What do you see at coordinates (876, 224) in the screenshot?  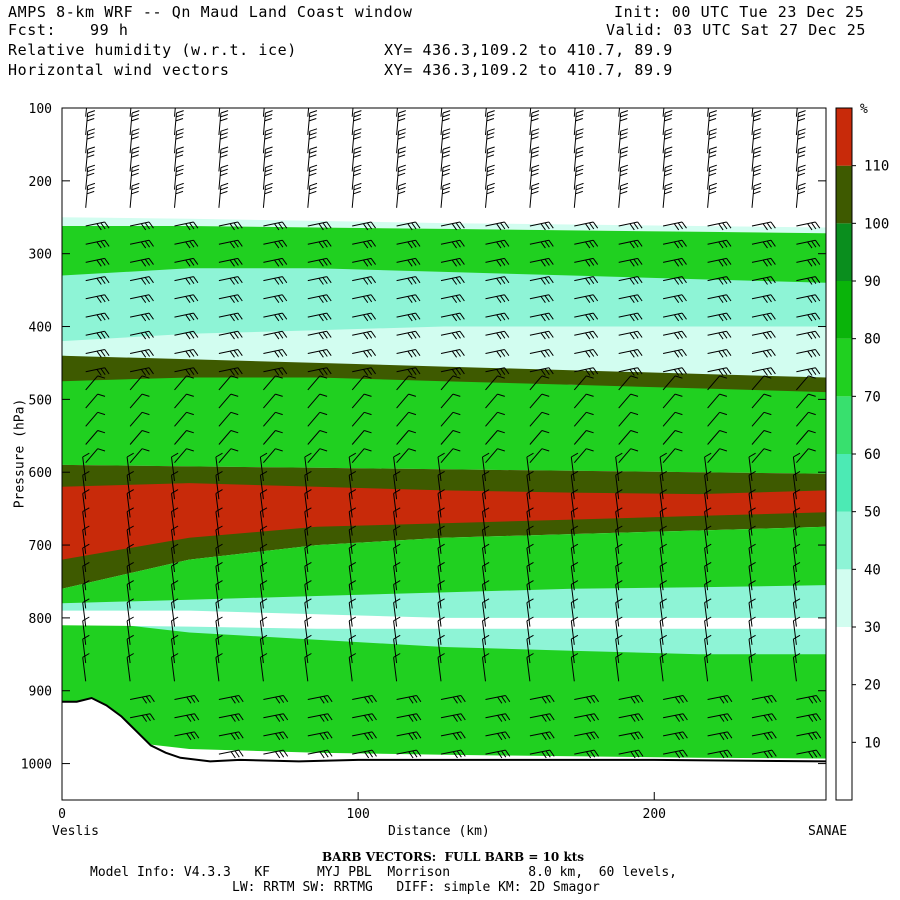 I see `colorbar-label-100: 100` at bounding box center [876, 224].